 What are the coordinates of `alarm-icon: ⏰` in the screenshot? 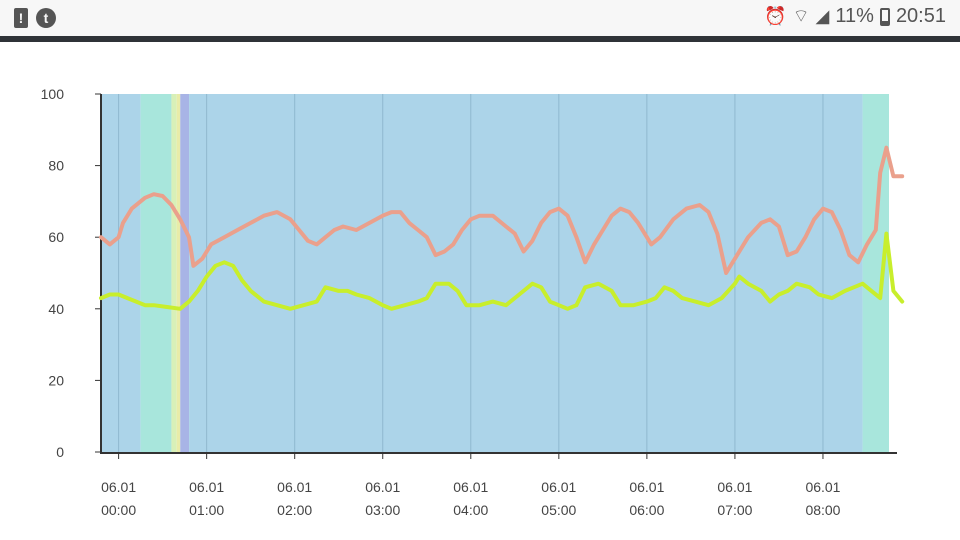 It's located at (775, 16).